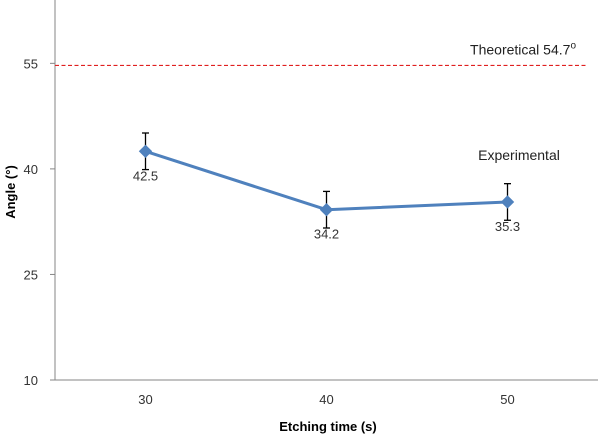 This screenshot has height=436, width=599. I want to click on data-label: 42.5, so click(145, 175).